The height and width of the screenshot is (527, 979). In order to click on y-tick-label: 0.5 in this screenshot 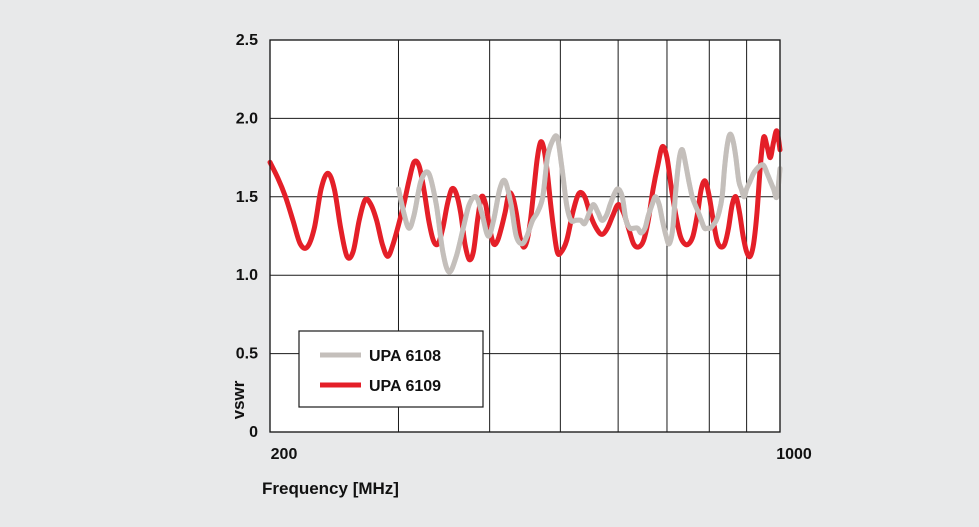, I will do `click(247, 354)`.